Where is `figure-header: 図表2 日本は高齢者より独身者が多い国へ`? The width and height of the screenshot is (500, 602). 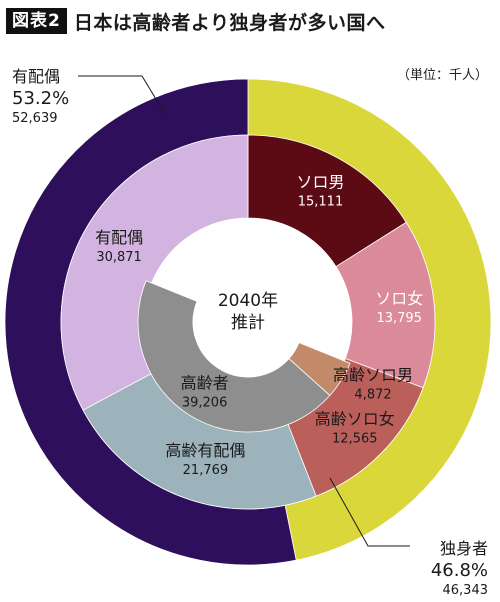
figure-header: 図表2 日本は高齢者より独身者が多い国へ is located at coordinates (195, 21).